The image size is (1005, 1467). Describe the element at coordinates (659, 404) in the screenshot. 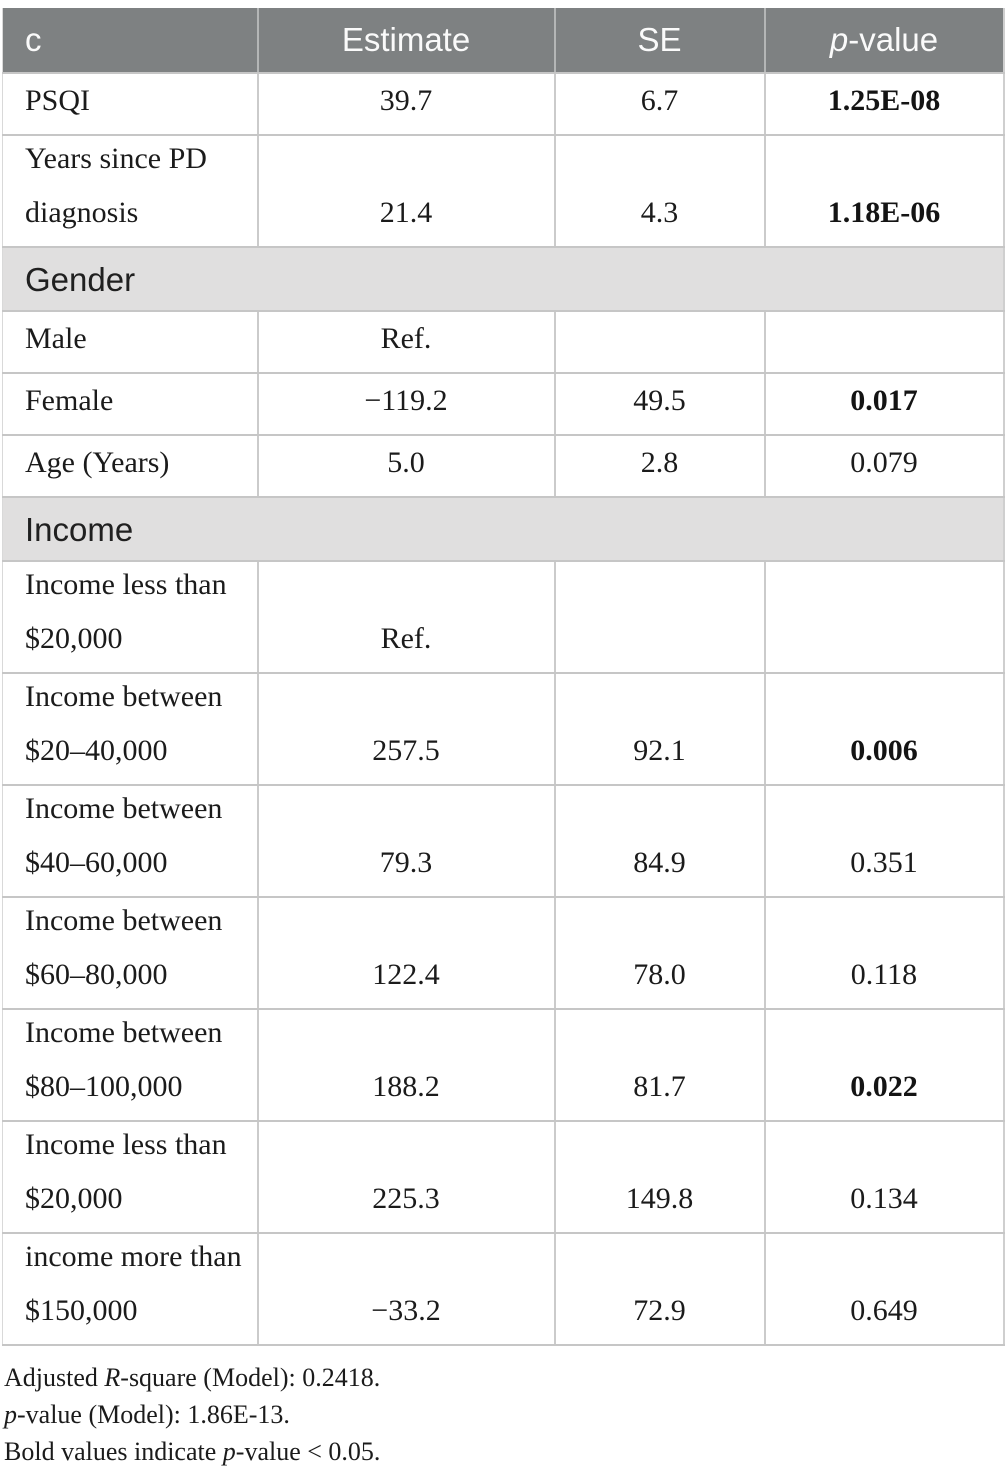

I see `cell-se: 49.5` at that location.